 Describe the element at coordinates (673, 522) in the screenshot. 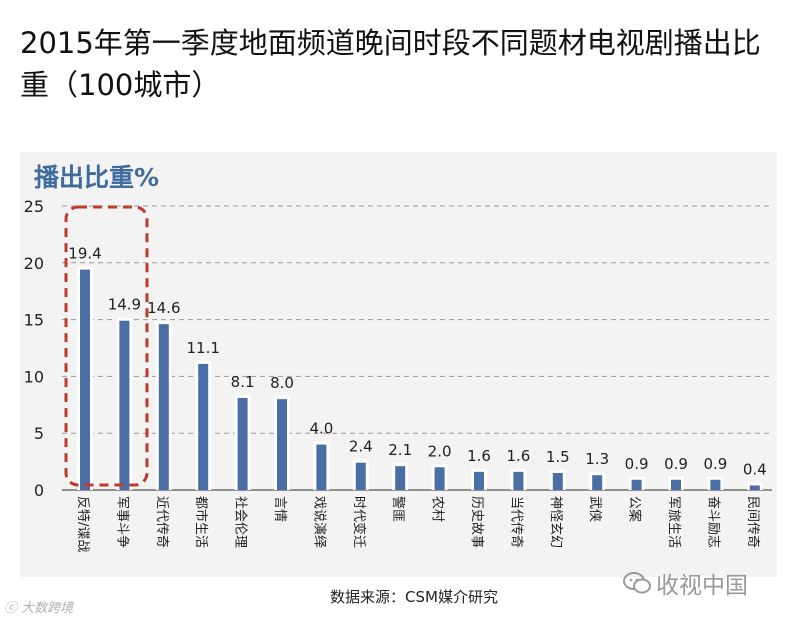

I see `x-tick-label: 军旅生活` at that location.